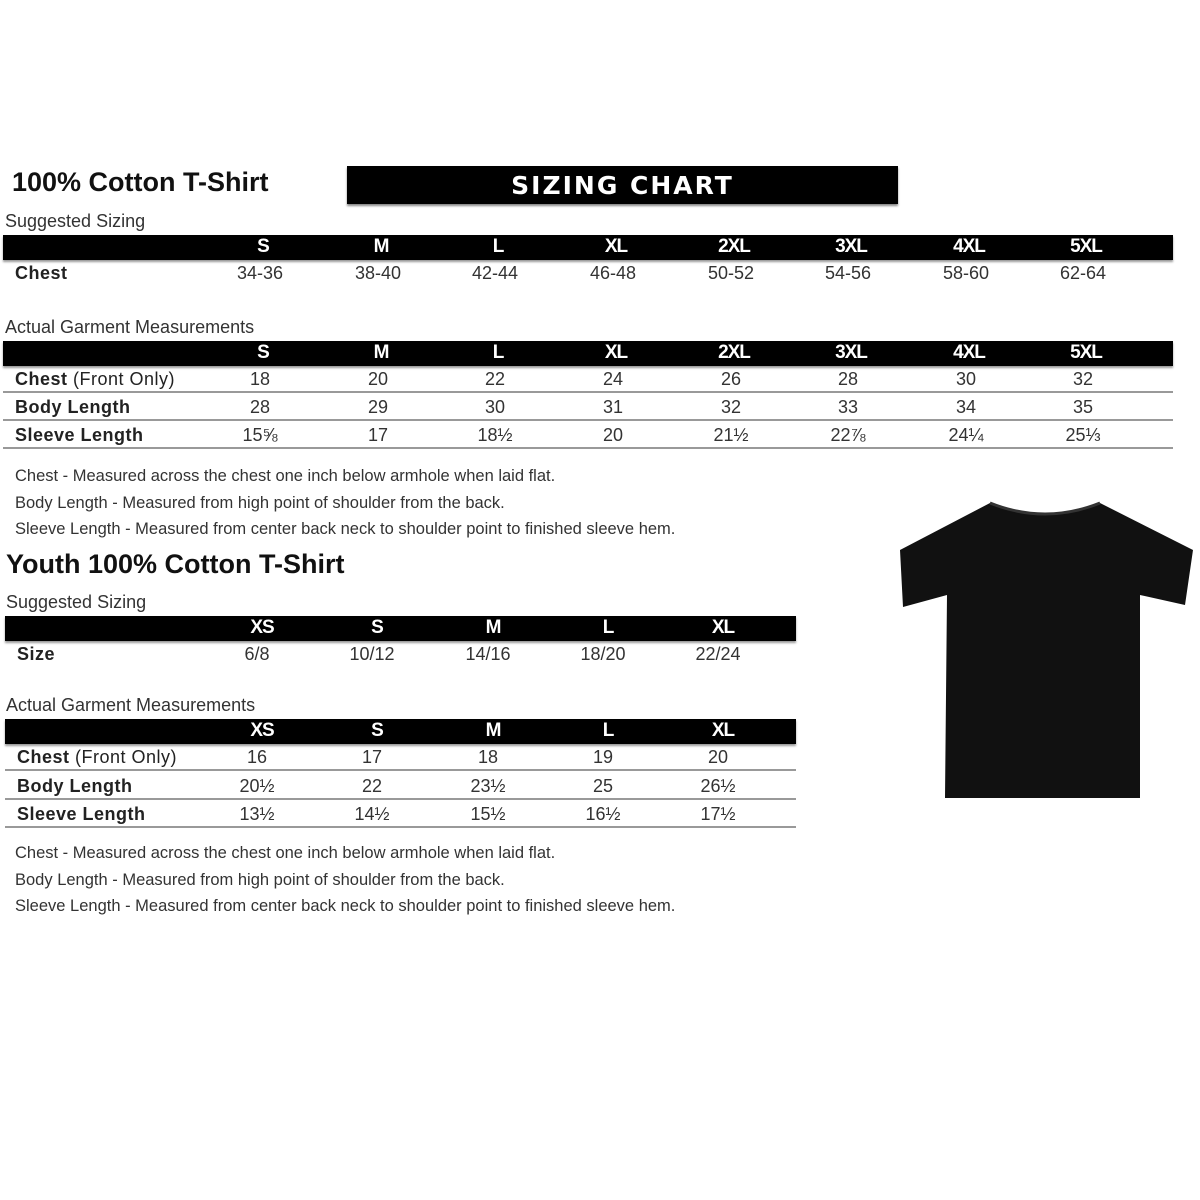  What do you see at coordinates (613, 407) in the screenshot?
I see `table-cell: 31` at bounding box center [613, 407].